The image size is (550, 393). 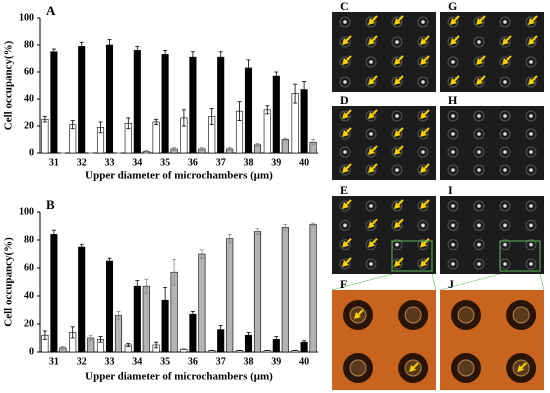 I want to click on x-tick-label: 37, so click(x=221, y=162).